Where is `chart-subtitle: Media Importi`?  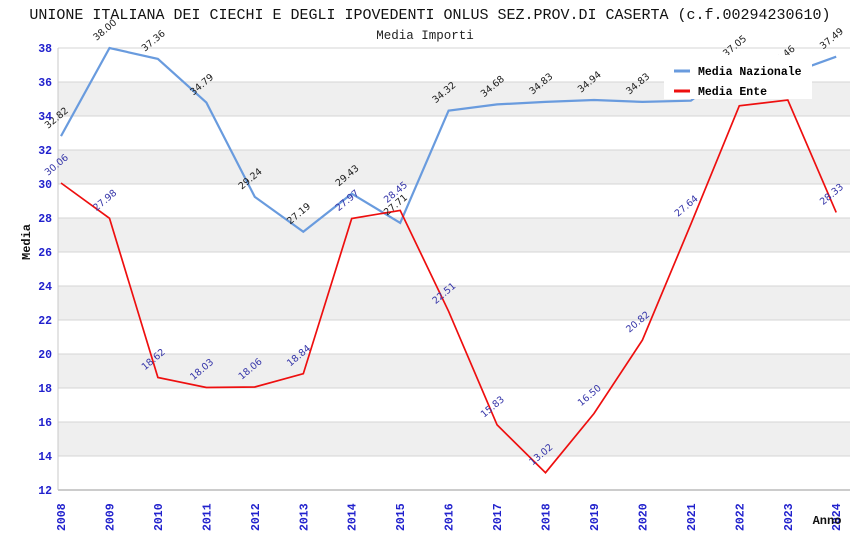
chart-subtitle: Media Importi is located at coordinates (425, 36).